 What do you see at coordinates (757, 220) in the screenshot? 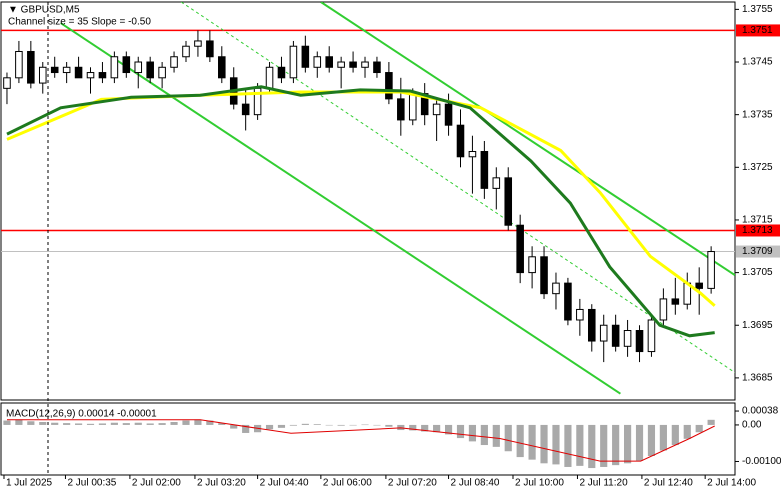
I see `y-tick-label: 1.3715` at bounding box center [757, 220].